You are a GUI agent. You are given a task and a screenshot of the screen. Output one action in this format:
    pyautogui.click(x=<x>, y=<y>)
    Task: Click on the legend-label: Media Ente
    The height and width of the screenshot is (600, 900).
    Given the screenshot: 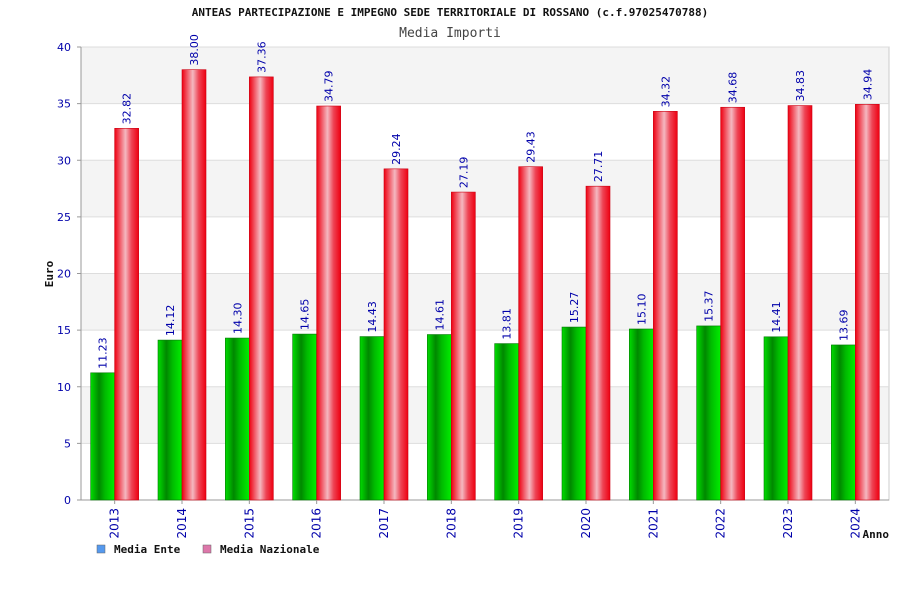 What is the action you would take?
    pyautogui.click(x=147, y=549)
    